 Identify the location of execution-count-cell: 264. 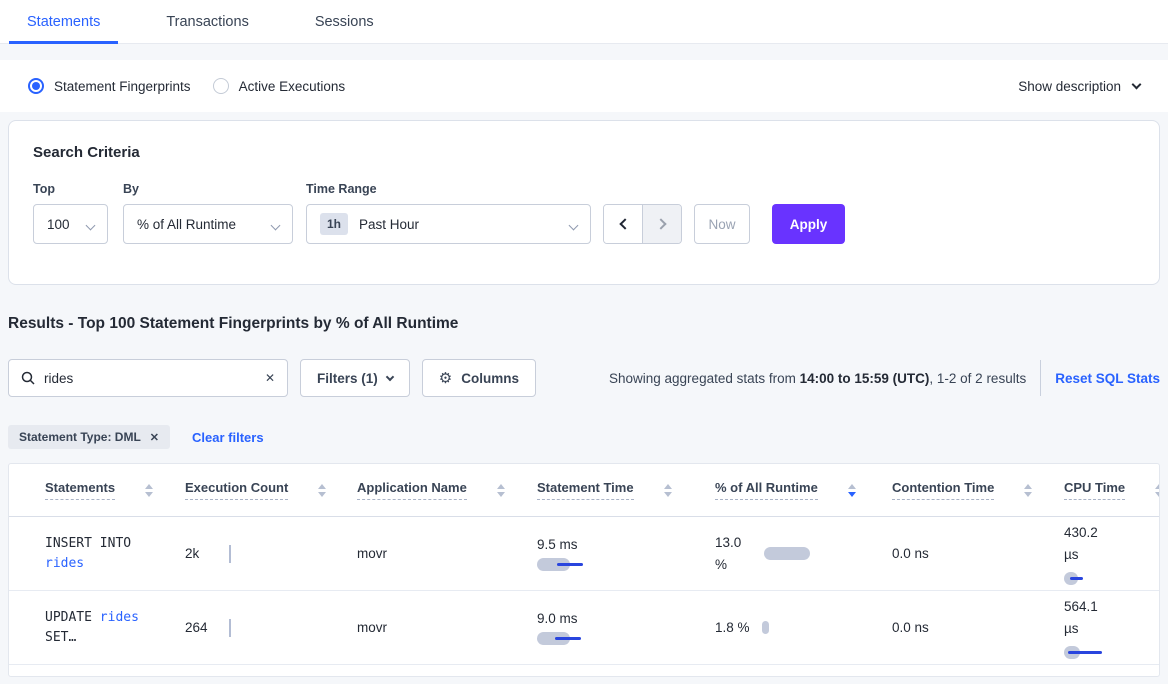
(271, 627).